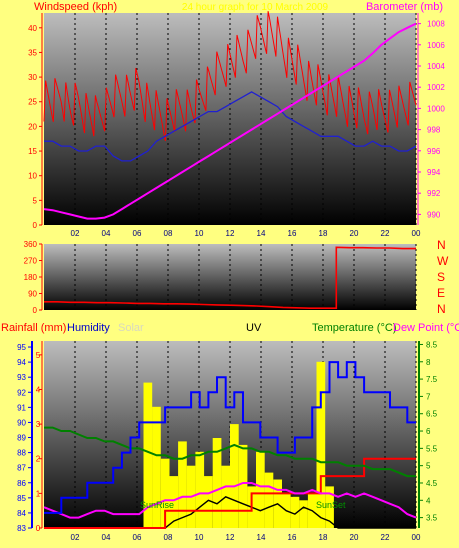 The height and width of the screenshot is (548, 459). Describe the element at coordinates (323, 233) in the screenshot. I see `wind-x-tick-label: 18` at that location.